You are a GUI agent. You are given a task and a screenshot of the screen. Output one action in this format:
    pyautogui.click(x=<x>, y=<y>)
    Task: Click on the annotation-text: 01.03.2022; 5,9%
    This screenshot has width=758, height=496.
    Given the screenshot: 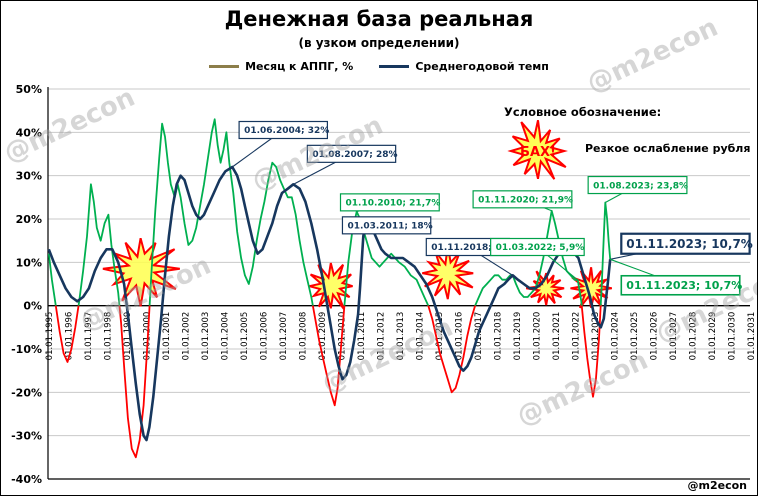 What is the action you would take?
    pyautogui.click(x=540, y=248)
    